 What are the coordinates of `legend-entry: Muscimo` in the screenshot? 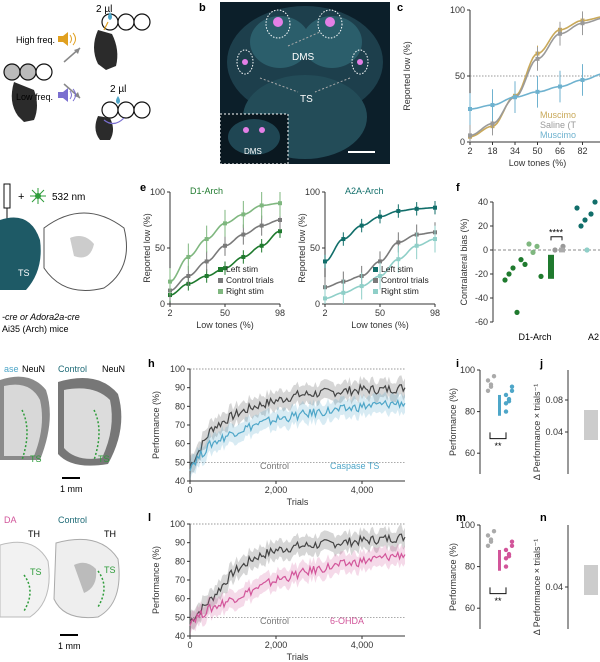 It's located at (558, 115).